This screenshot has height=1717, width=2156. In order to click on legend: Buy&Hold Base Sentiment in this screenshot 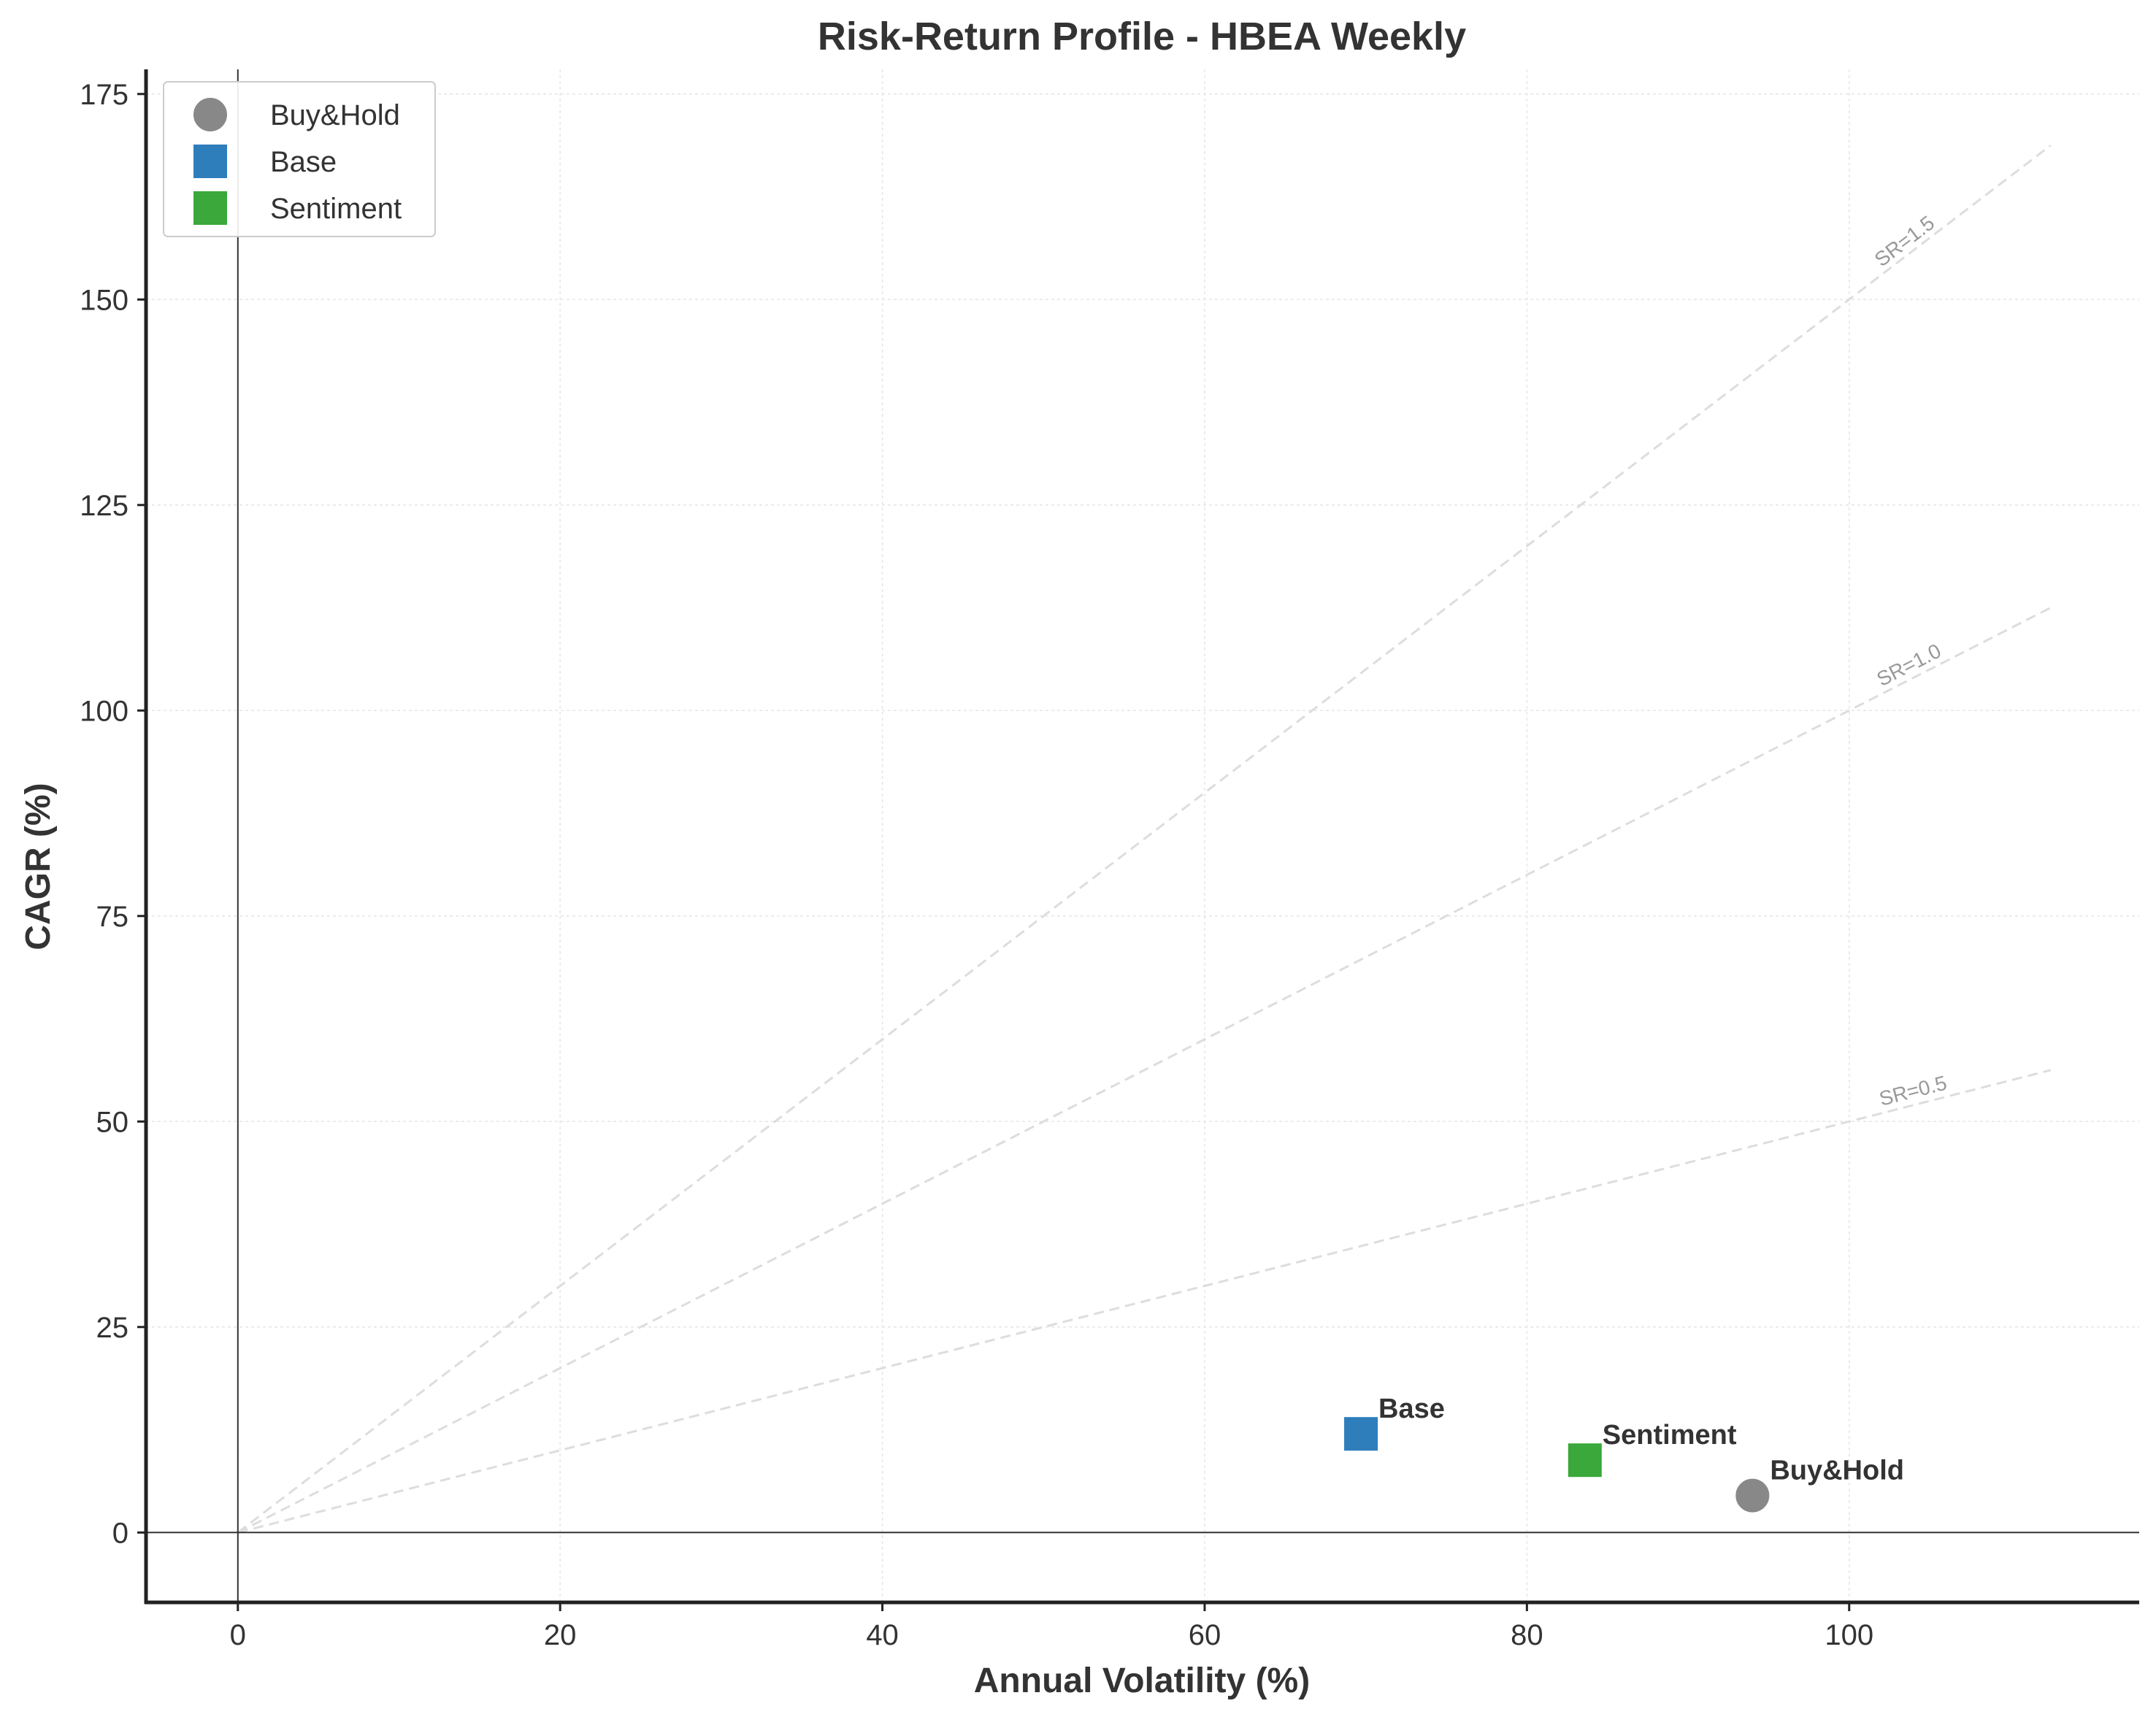, I will do `click(299, 159)`.